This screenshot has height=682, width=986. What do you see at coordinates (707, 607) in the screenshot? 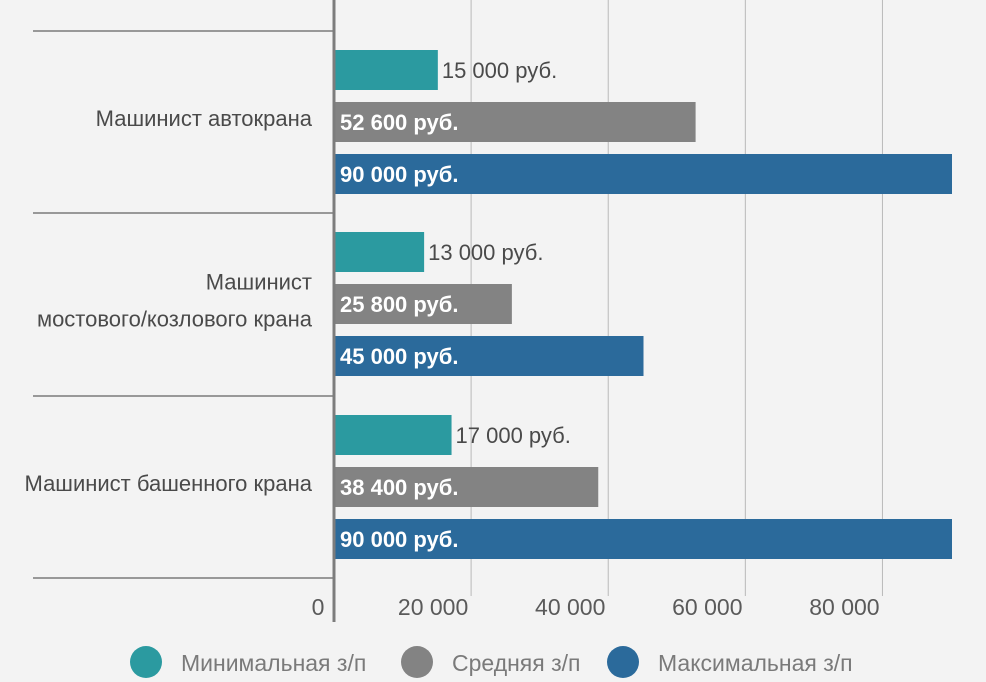
I see `x-tick-label: 60 000` at bounding box center [707, 607].